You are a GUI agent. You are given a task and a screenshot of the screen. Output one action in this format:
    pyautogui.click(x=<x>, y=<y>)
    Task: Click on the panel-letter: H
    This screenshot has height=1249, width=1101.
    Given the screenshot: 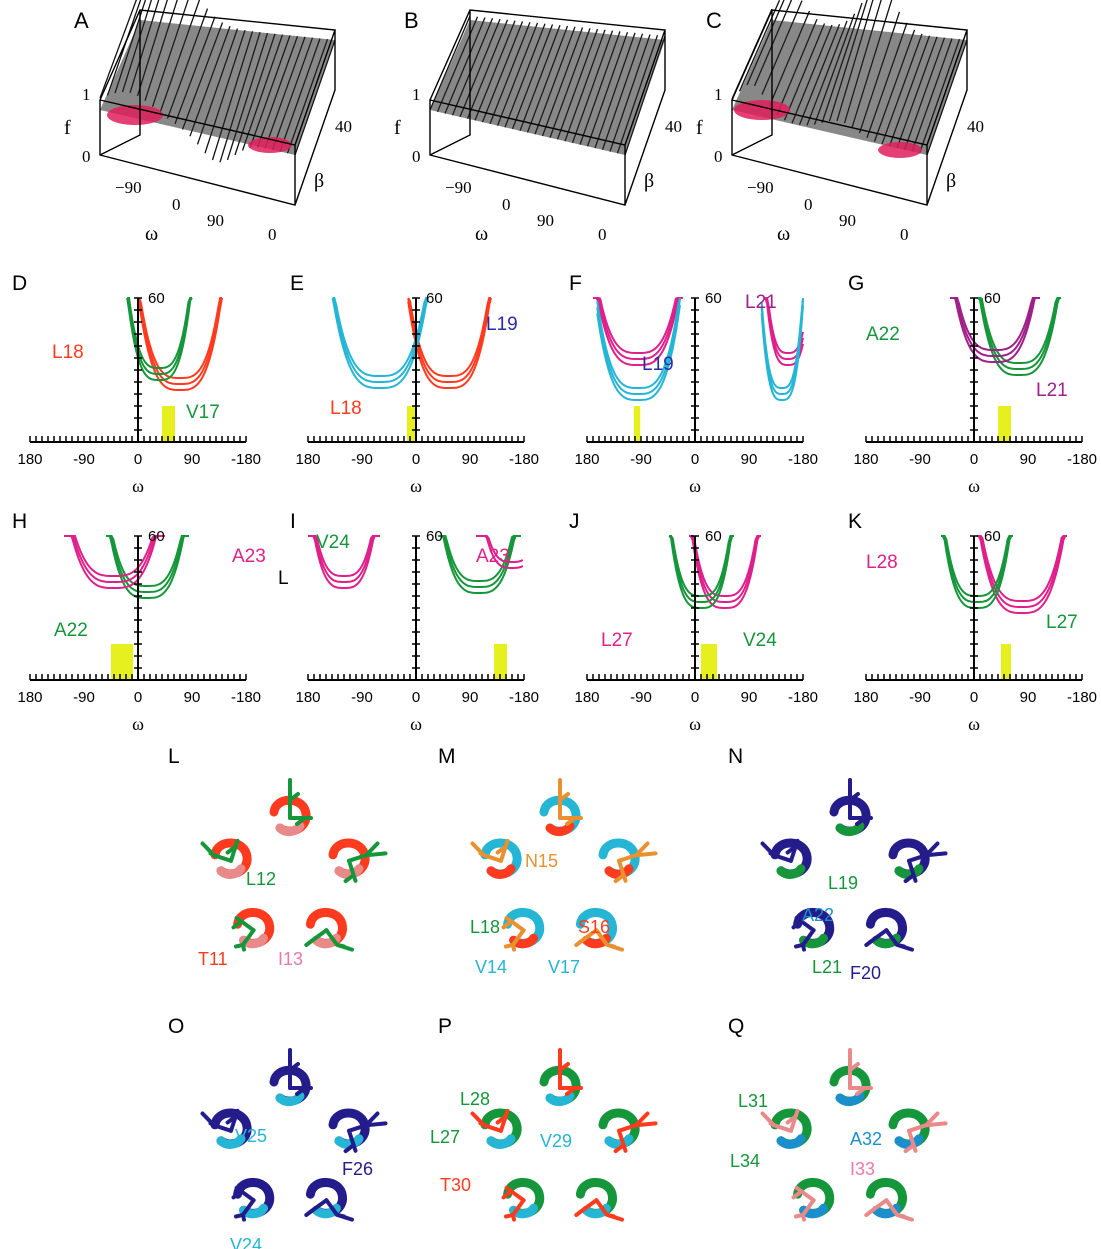 What is the action you would take?
    pyautogui.click(x=19, y=521)
    